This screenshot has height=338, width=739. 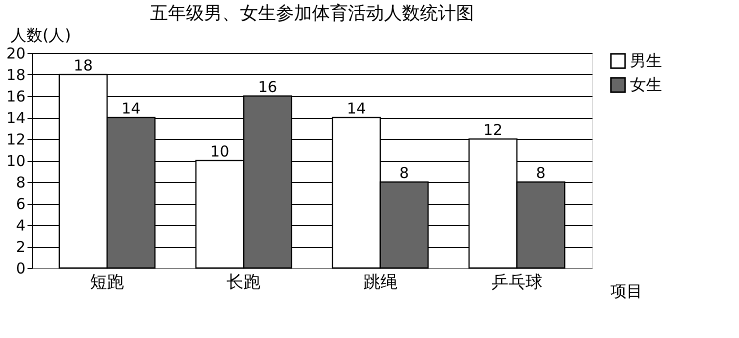 I want to click on y-tick-label: 18, so click(x=16, y=75).